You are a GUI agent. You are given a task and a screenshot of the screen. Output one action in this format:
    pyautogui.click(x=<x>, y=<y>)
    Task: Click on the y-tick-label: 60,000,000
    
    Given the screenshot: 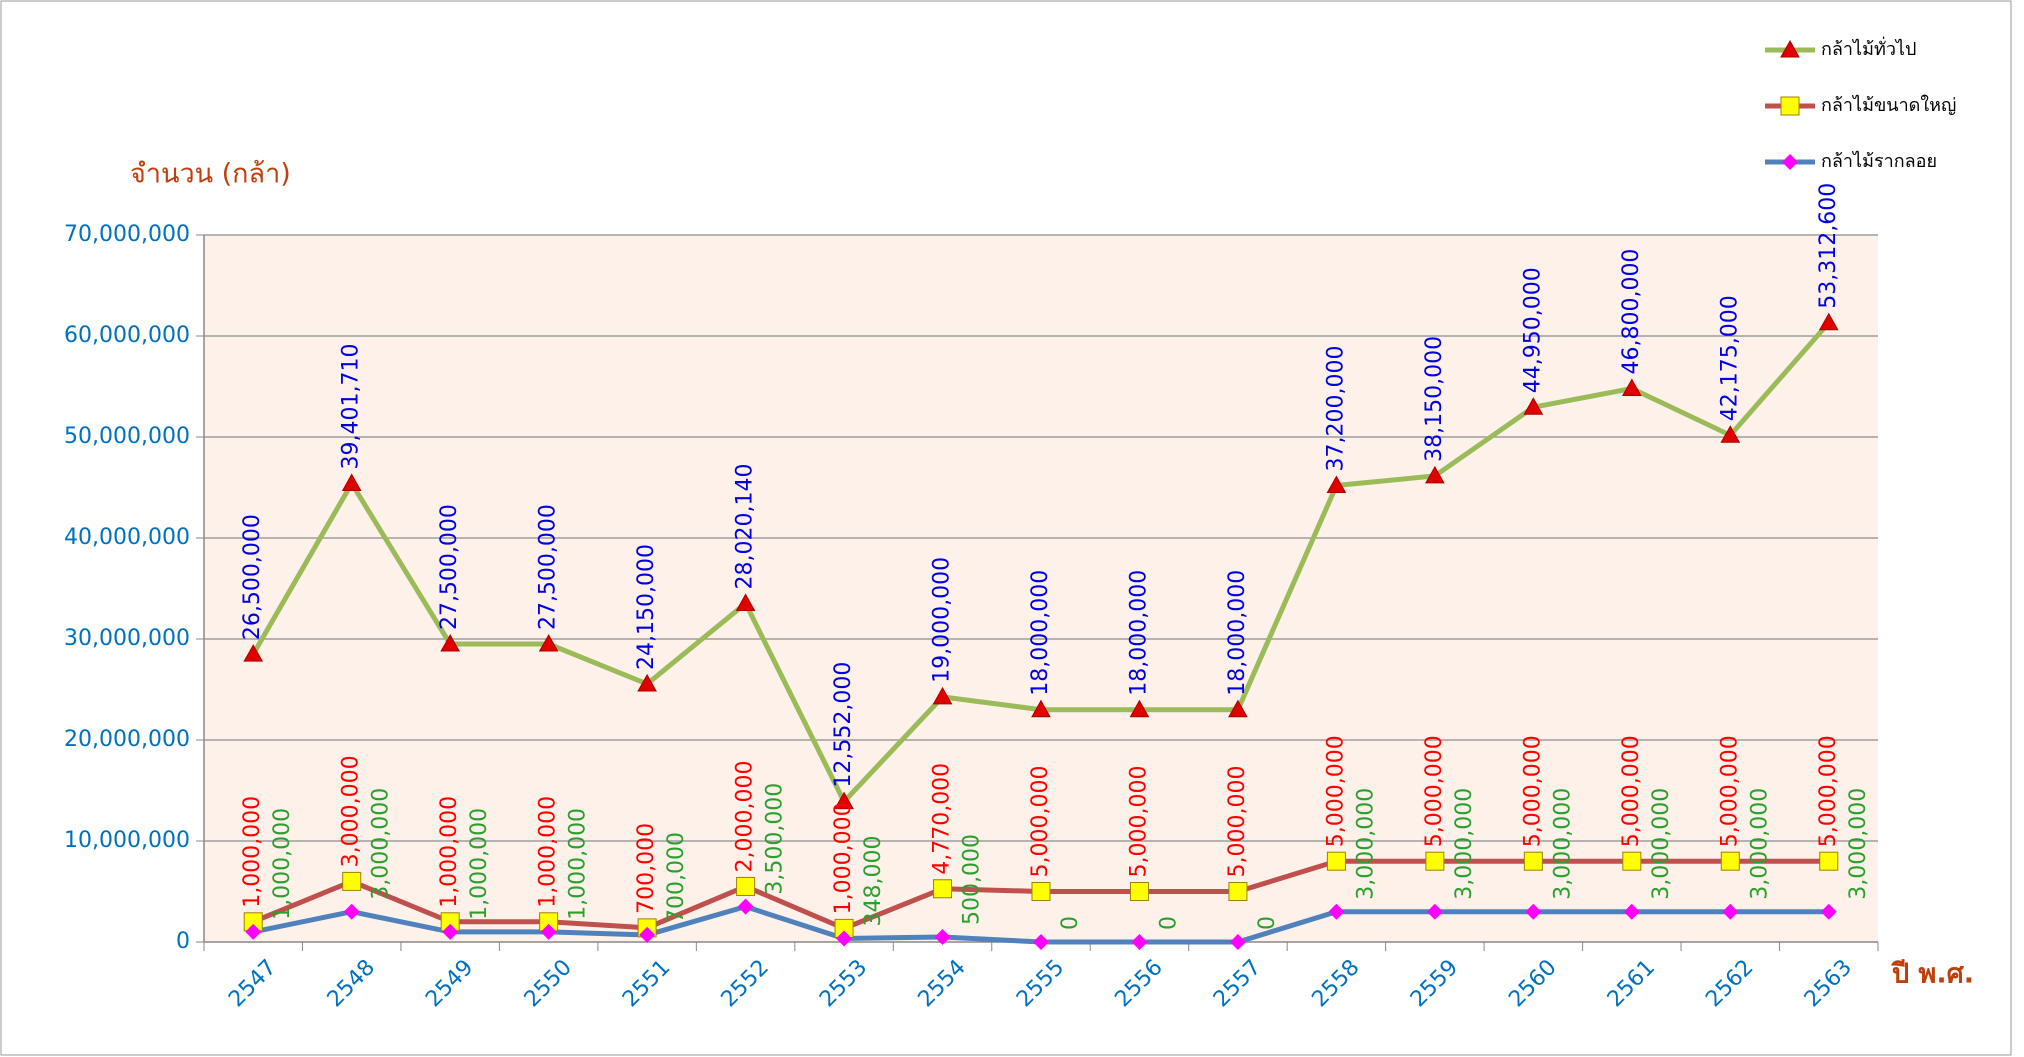 What is the action you would take?
    pyautogui.click(x=127, y=335)
    